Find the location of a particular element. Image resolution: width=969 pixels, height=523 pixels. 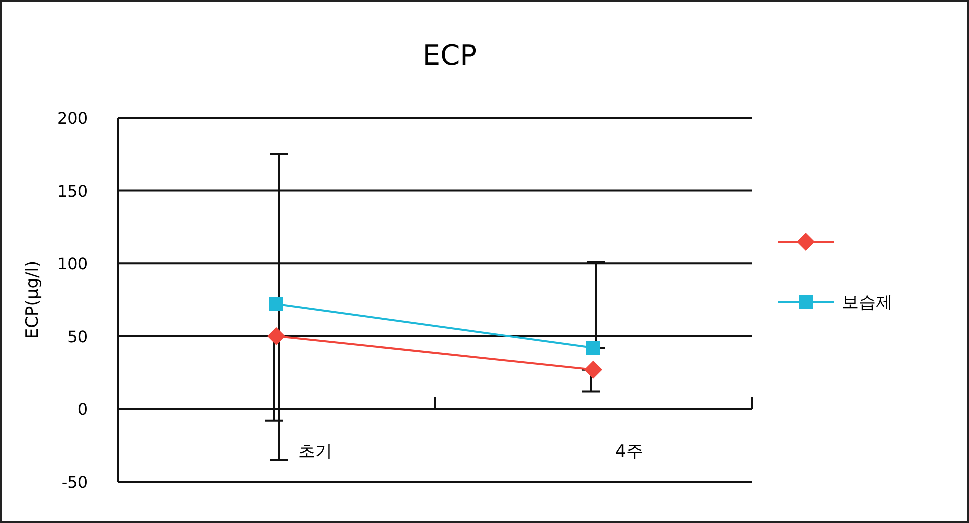

chart-title: ECP is located at coordinates (450, 55).